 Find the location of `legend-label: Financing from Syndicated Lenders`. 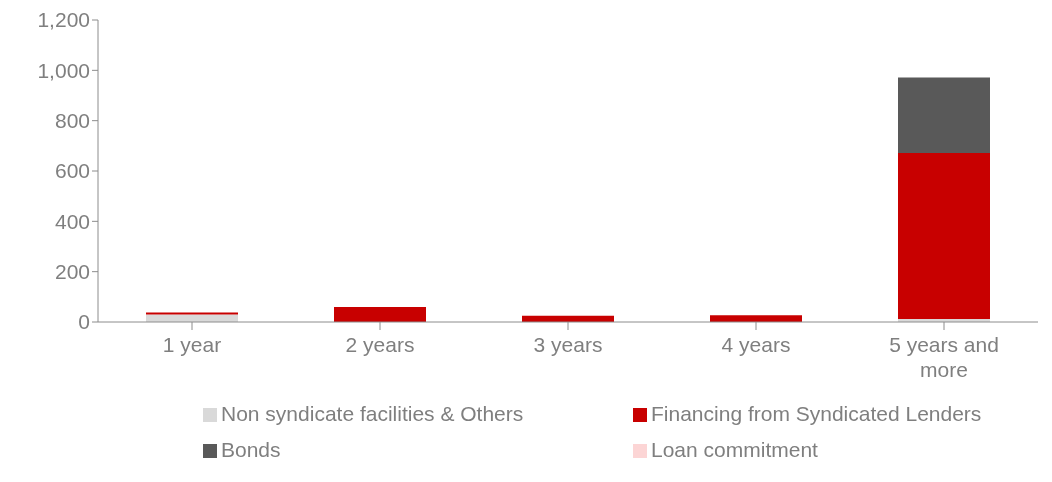

legend-label: Financing from Syndicated Lenders is located at coordinates (816, 413).